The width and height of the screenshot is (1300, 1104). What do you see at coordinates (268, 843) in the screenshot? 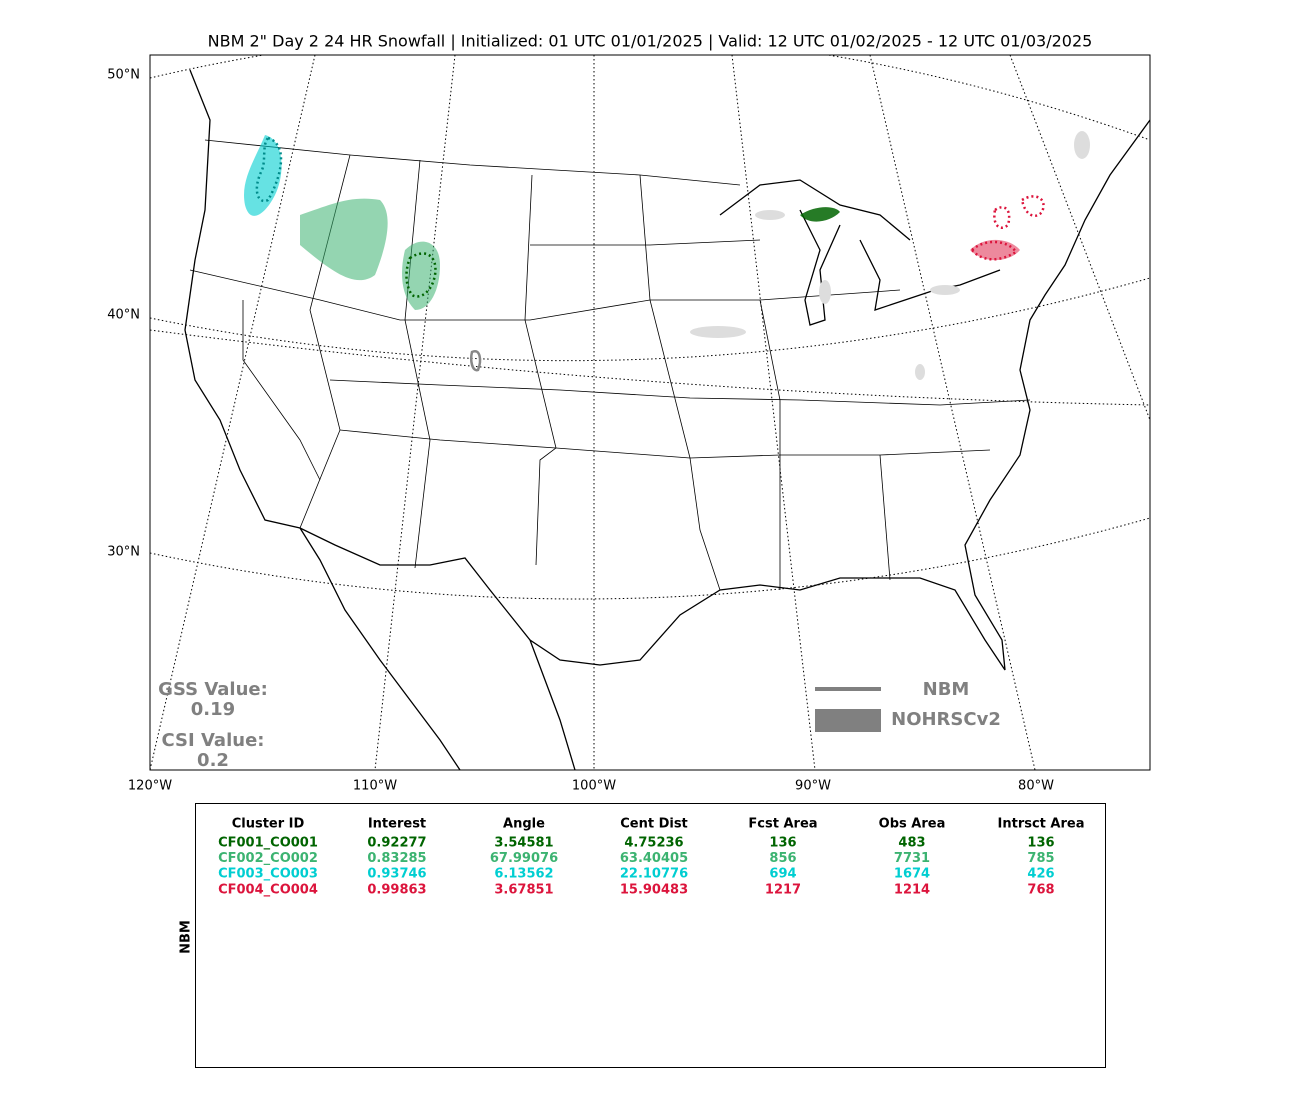
I see `table-cell: CF001_CO001` at bounding box center [268, 843].